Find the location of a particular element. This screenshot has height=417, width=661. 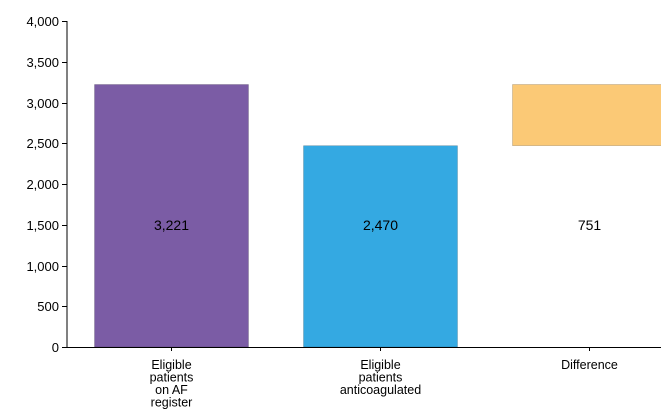

category-label-line: Difference is located at coordinates (589, 365).